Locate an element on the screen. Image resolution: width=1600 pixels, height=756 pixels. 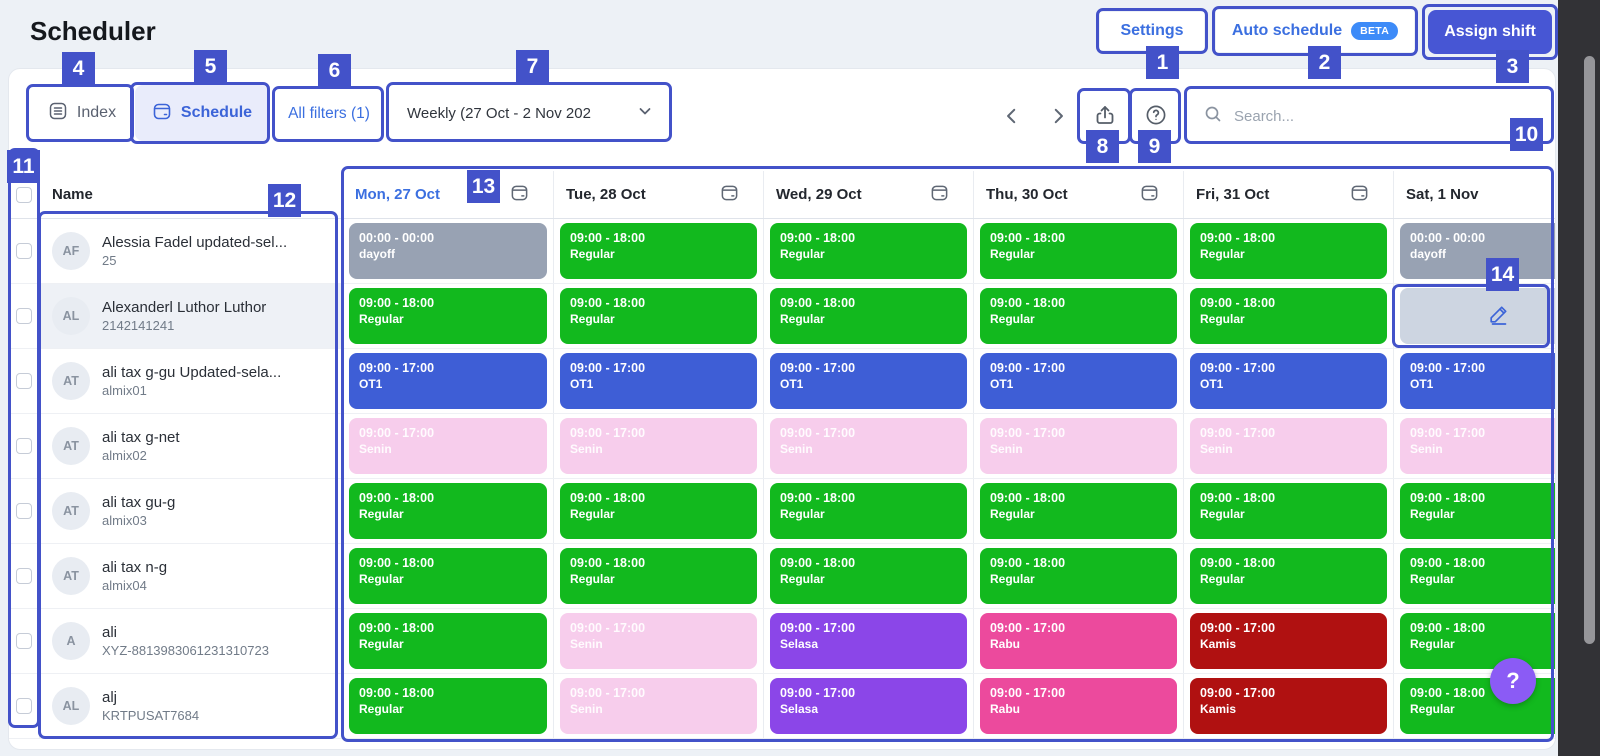
settings-button: Settings is located at coordinates (1152, 31).